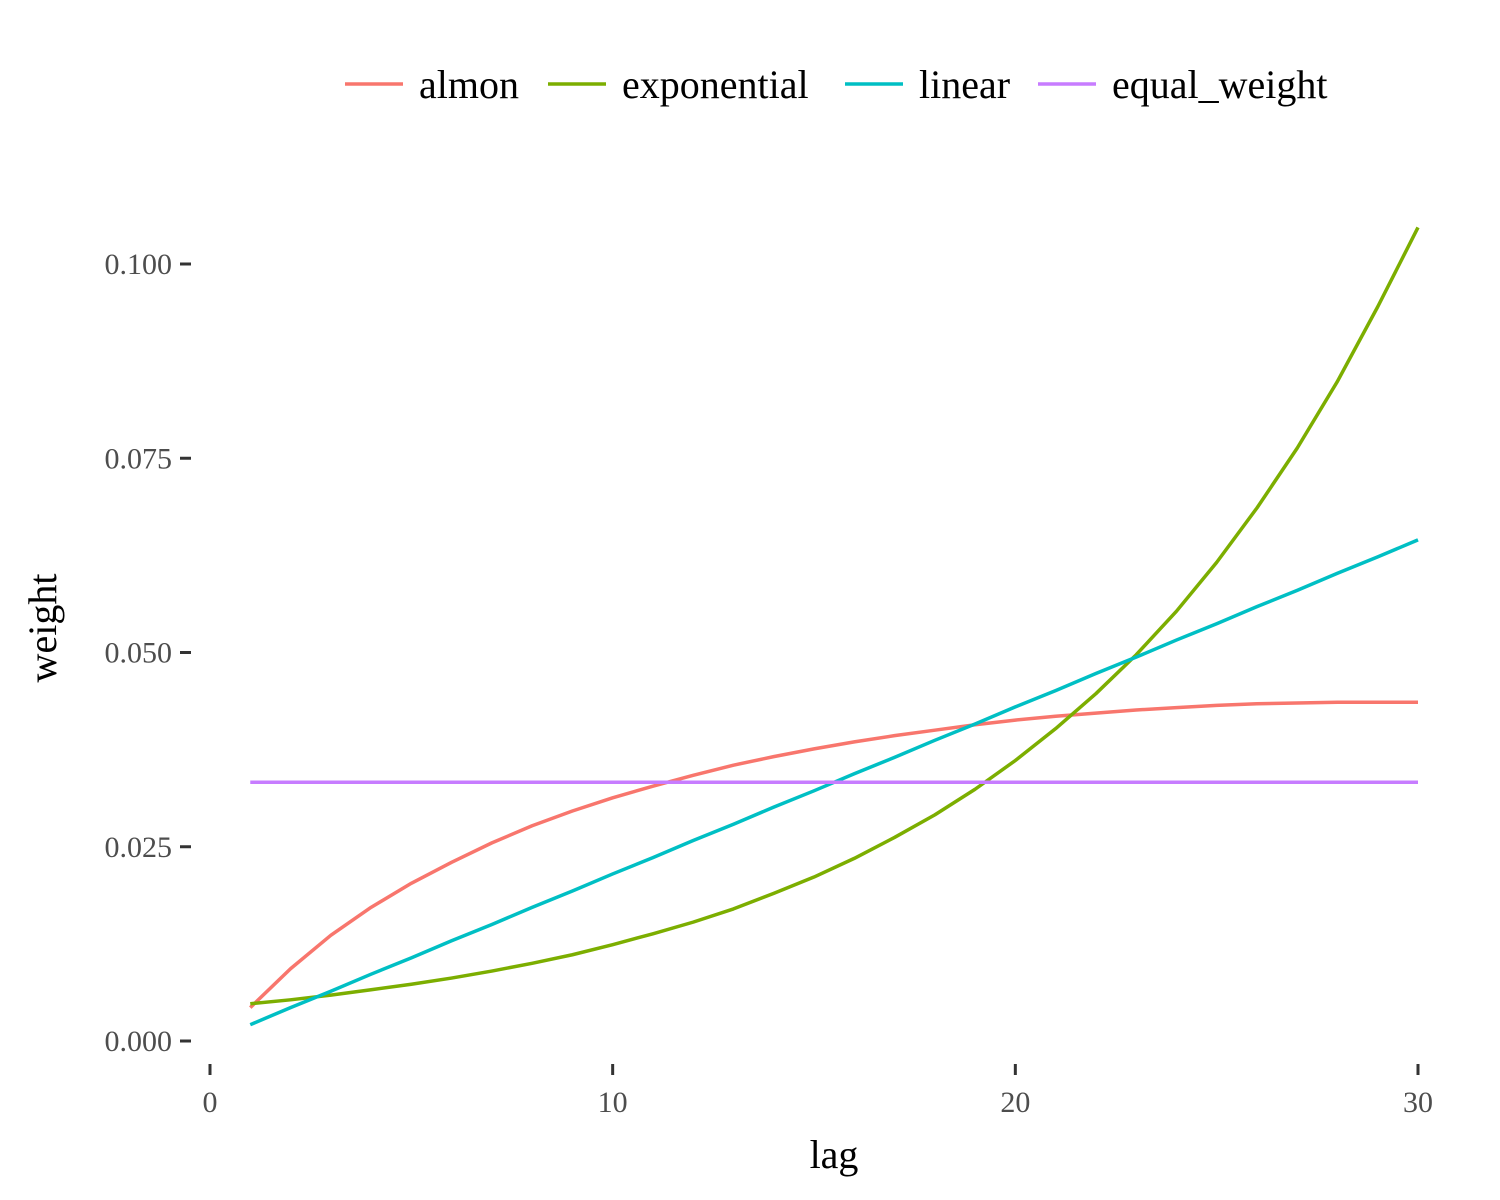 Image resolution: width=1500 pixels, height=1200 pixels. Describe the element at coordinates (139, 653) in the screenshot. I see `y-tick-label: 0.050` at that location.